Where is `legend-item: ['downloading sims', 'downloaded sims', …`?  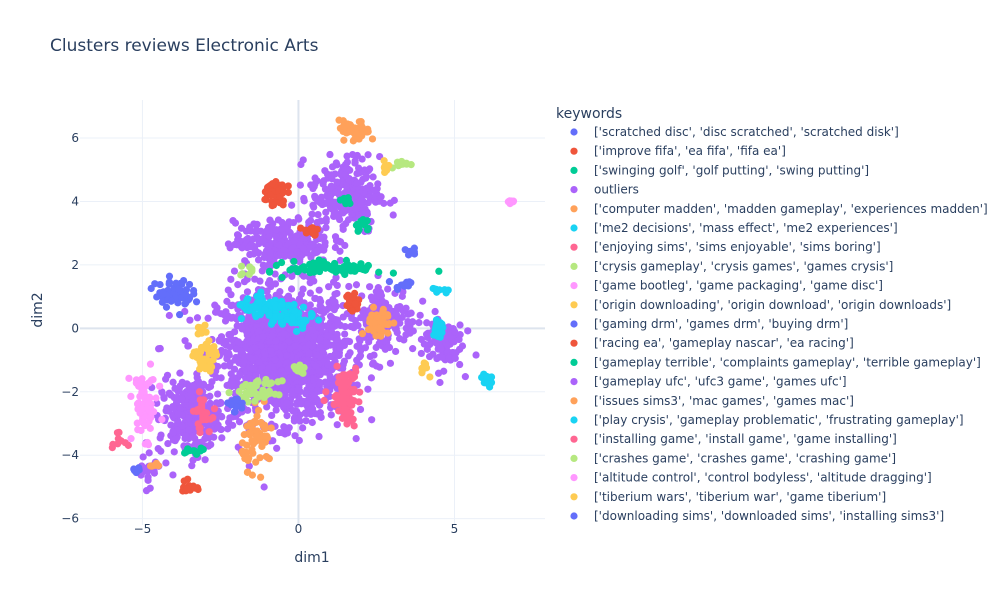
legend-item: ['downloading sims', 'downloaded sims', … is located at coordinates (757, 516).